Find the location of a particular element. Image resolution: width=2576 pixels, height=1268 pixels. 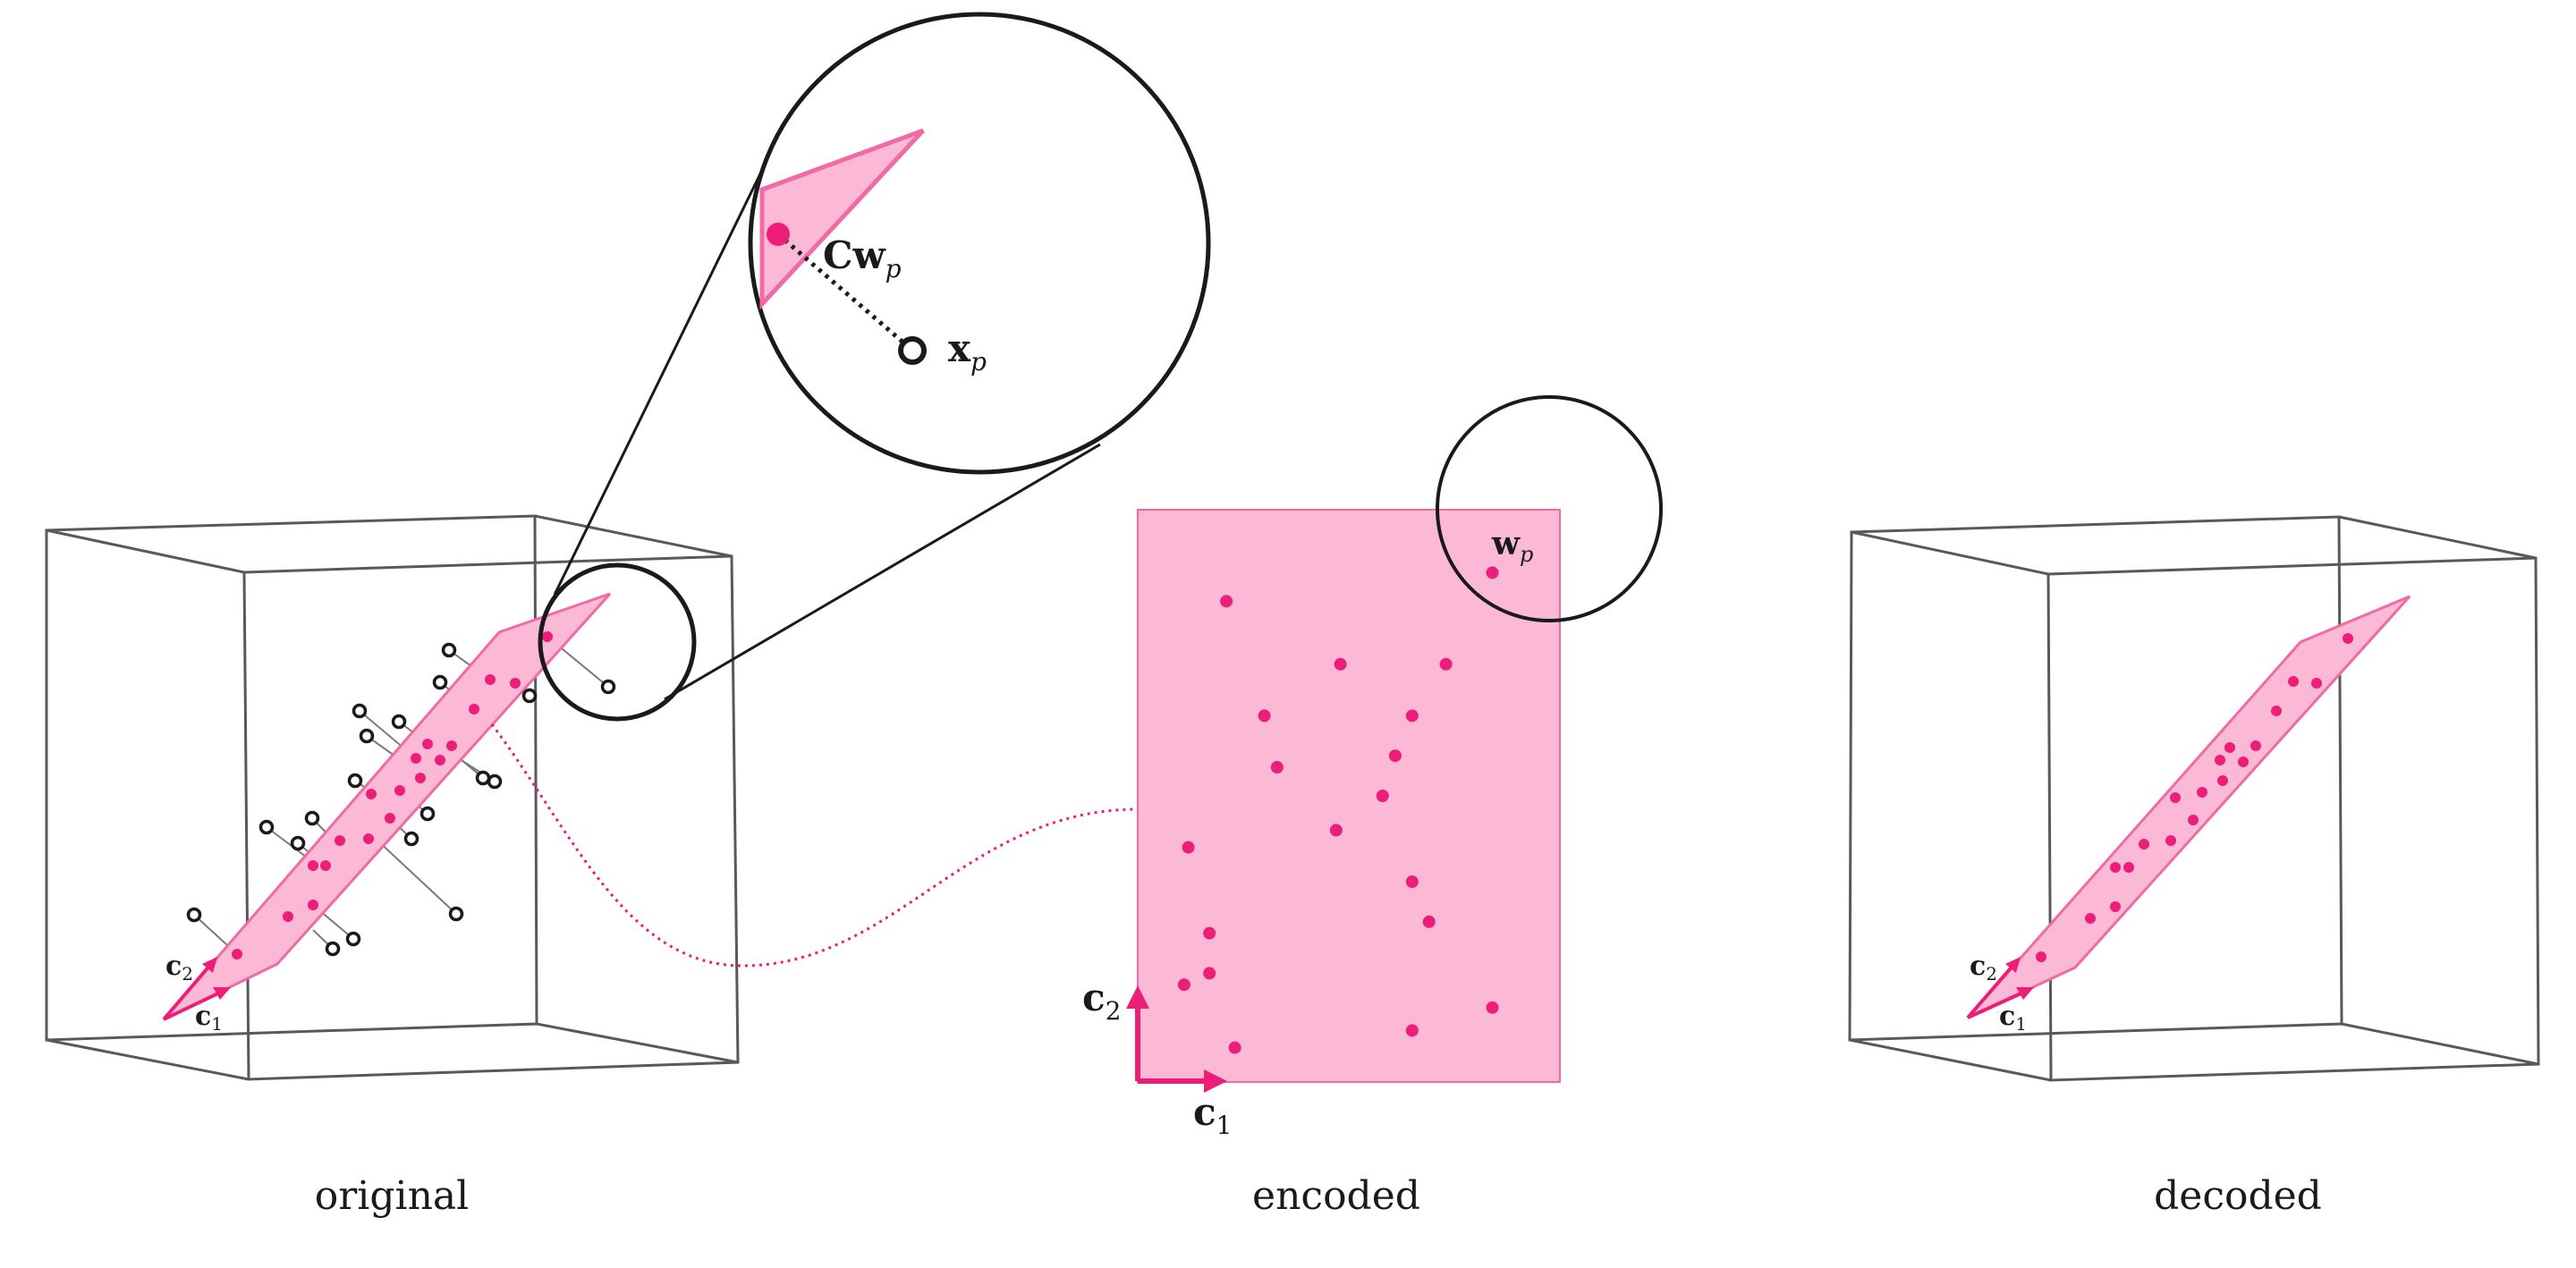

wp-label: wp is located at coordinates (1512, 546).